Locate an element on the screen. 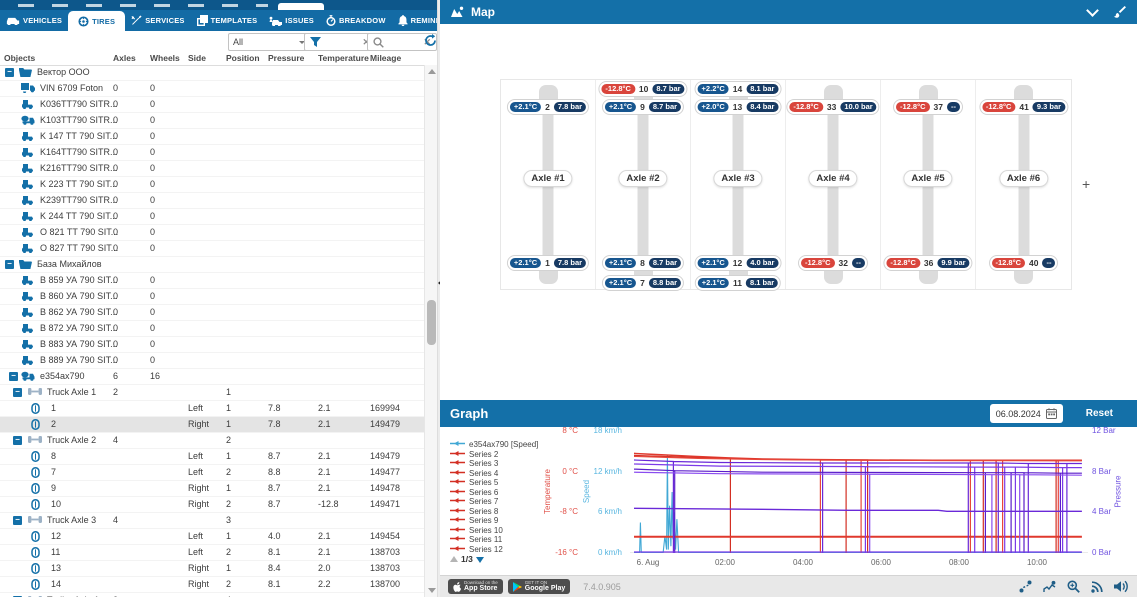  track-sensor-icon is located at coordinates (1049, 586).